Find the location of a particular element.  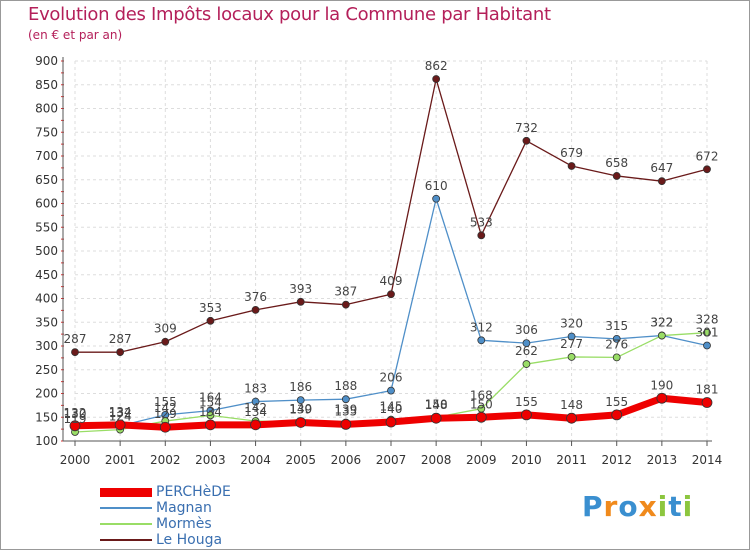

x-tick-label: 2002 is located at coordinates (165, 460).